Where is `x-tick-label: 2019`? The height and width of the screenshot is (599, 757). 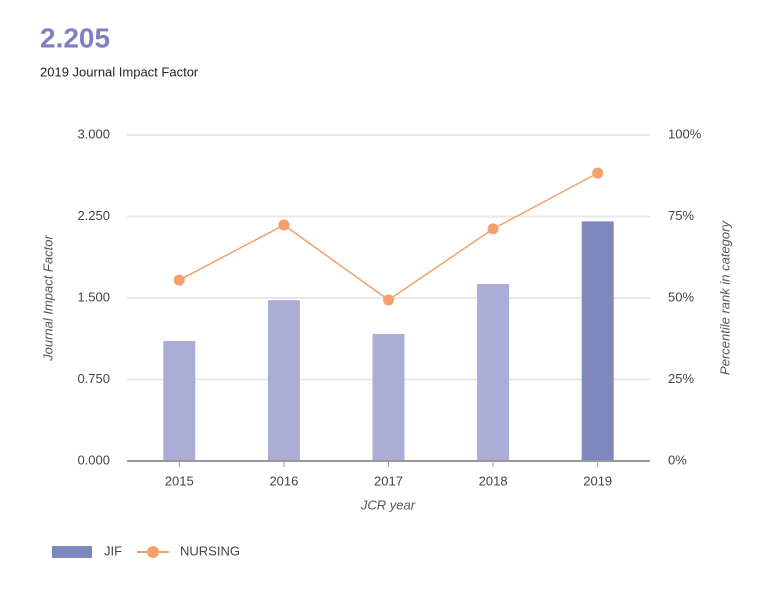
x-tick-label: 2019 is located at coordinates (597, 480).